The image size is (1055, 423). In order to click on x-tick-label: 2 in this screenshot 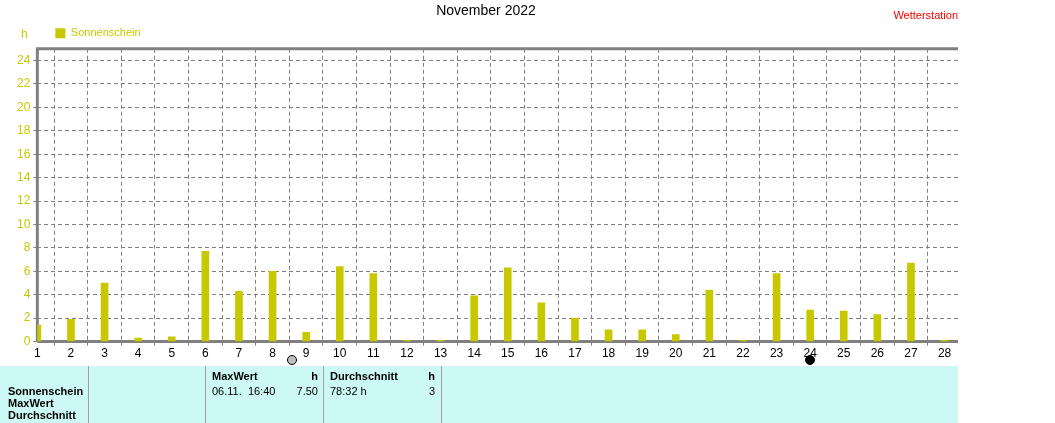, I will do `click(71, 353)`.